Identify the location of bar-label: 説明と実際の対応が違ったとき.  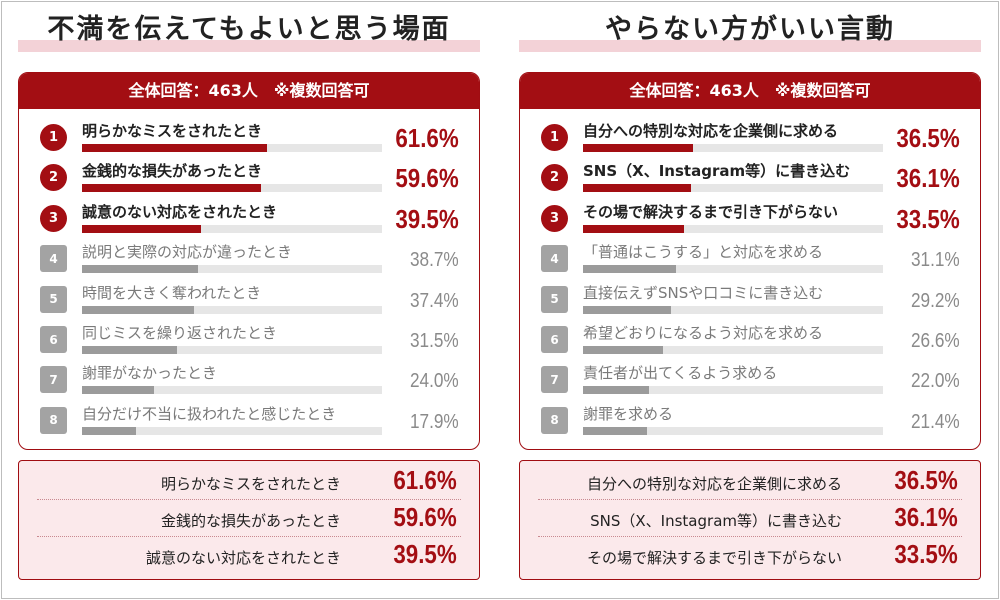
(187, 252).